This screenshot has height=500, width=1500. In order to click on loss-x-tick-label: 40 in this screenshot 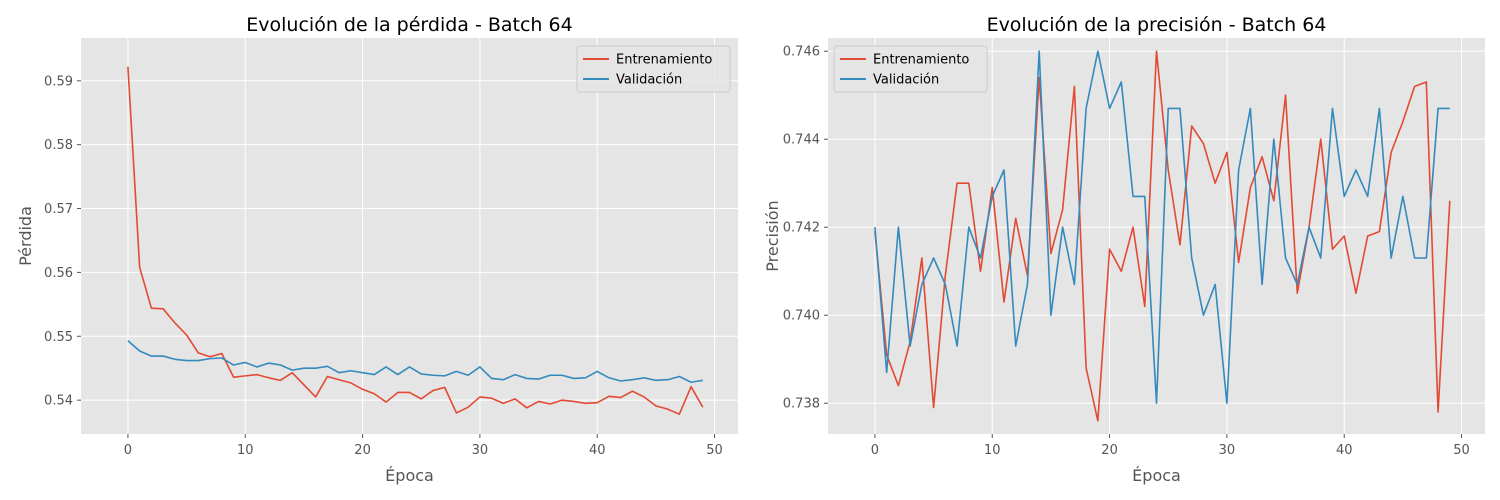, I will do `click(597, 450)`.